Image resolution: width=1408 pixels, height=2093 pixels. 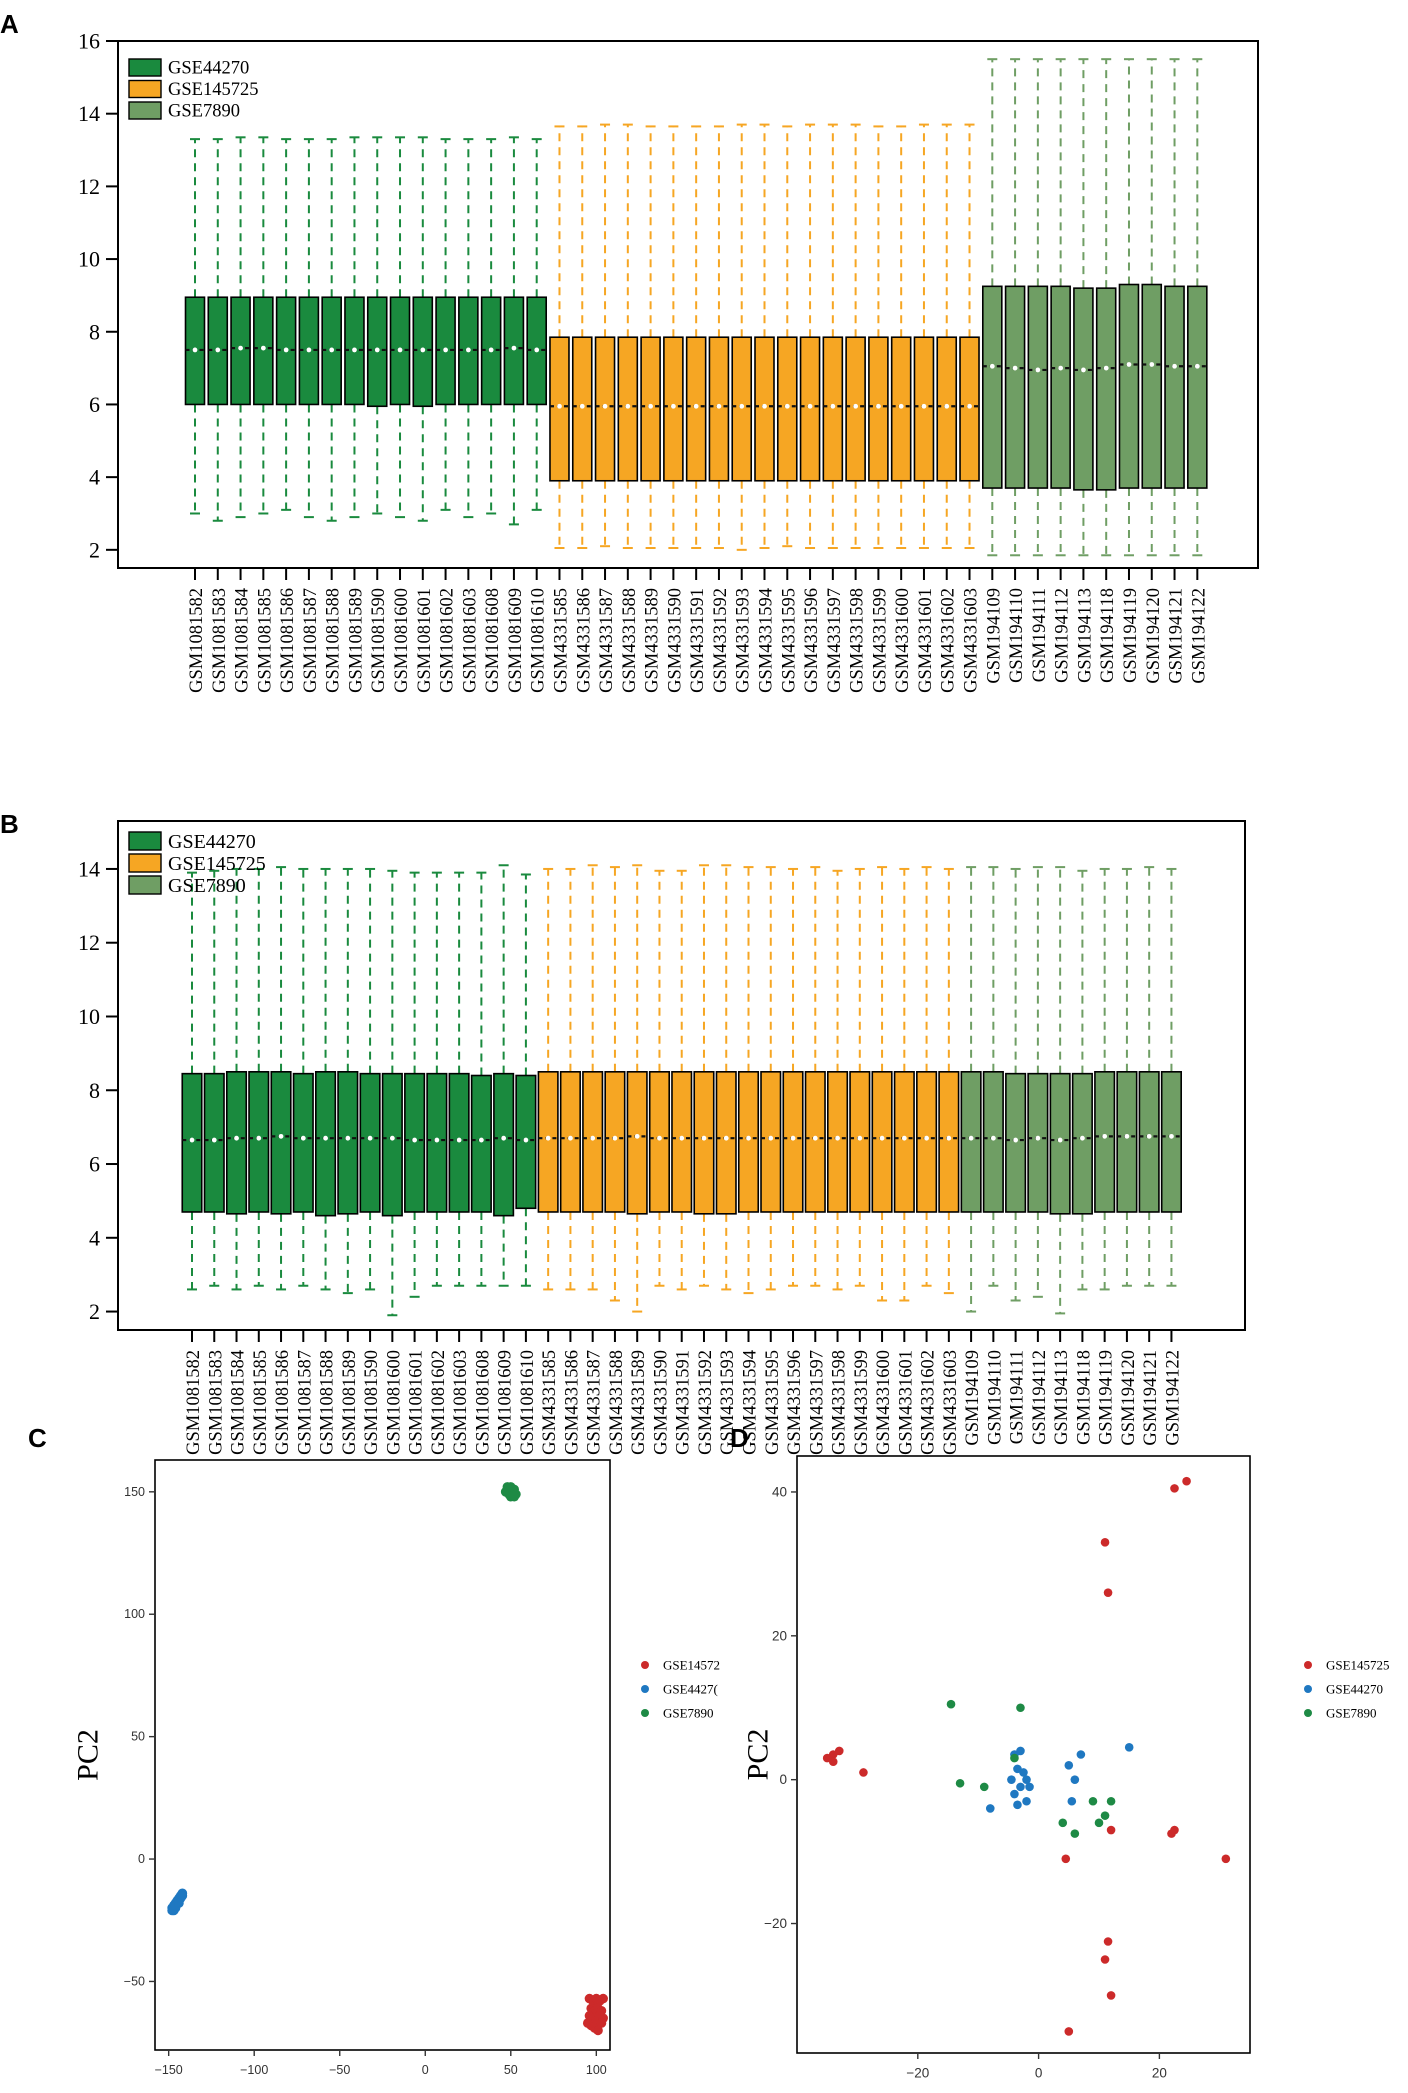 What do you see at coordinates (195, 326) in the screenshot?
I see `box-GSM1081582` at bounding box center [195, 326].